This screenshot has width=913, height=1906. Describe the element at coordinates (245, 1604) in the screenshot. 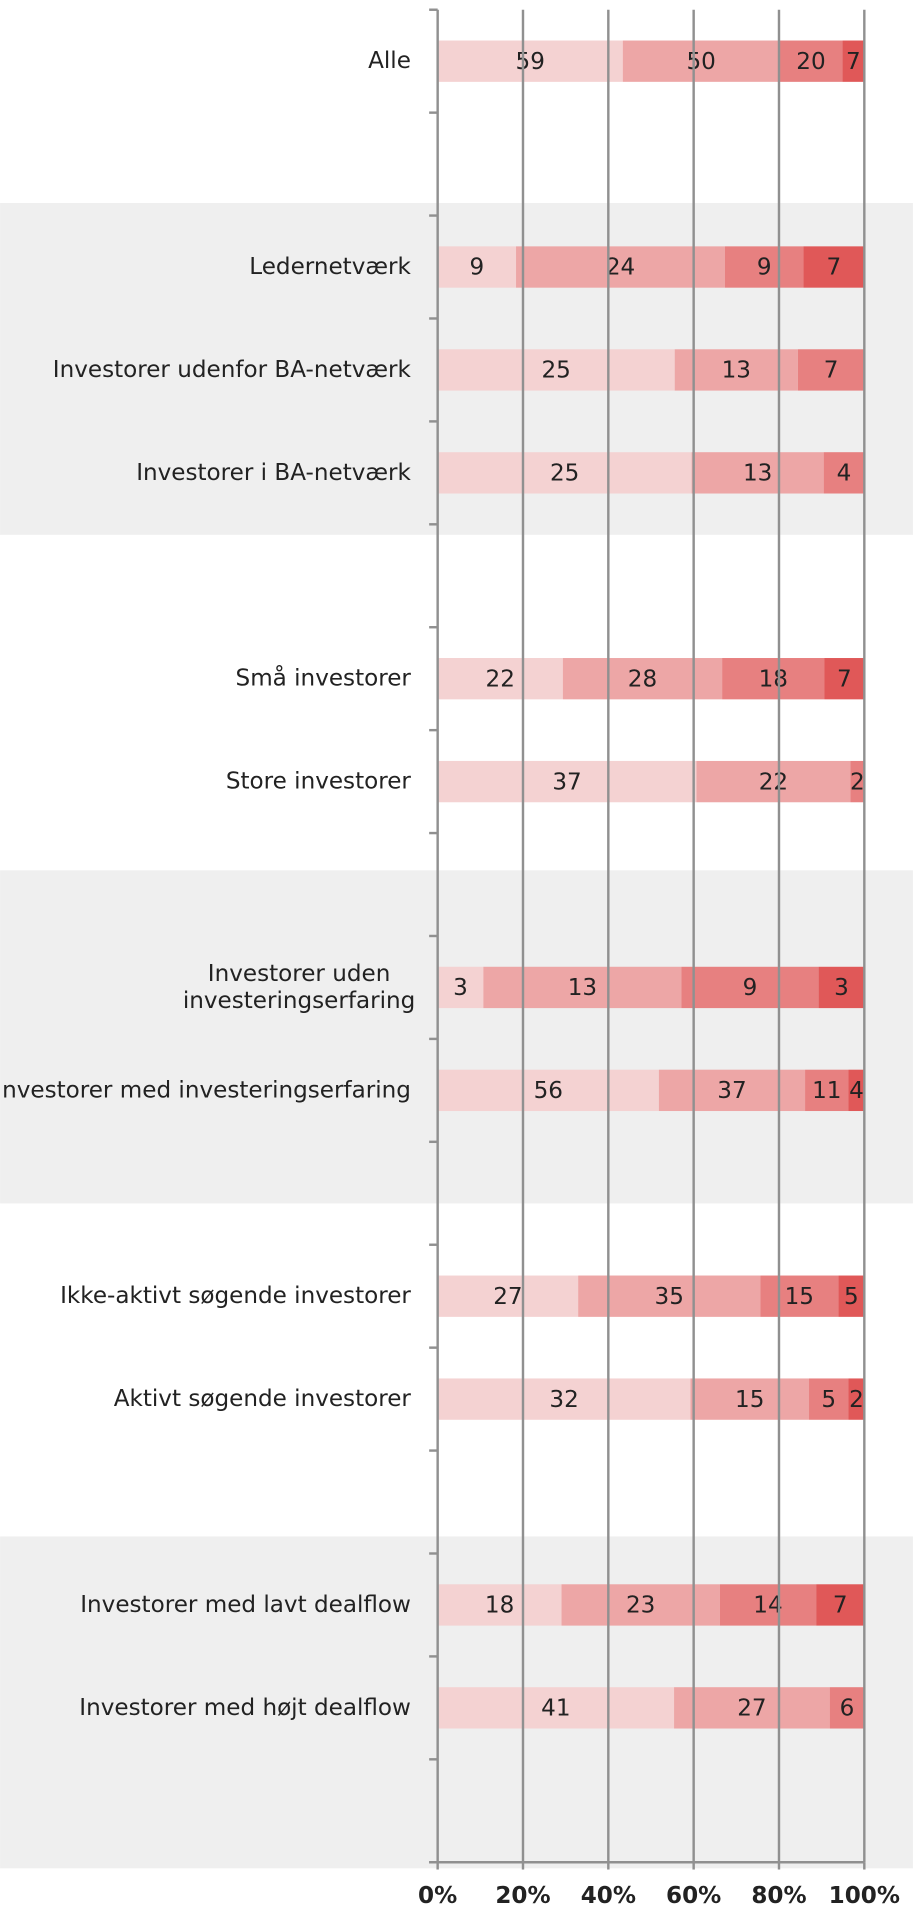

I see `category-label: Investorer med lavt dealflow` at that location.